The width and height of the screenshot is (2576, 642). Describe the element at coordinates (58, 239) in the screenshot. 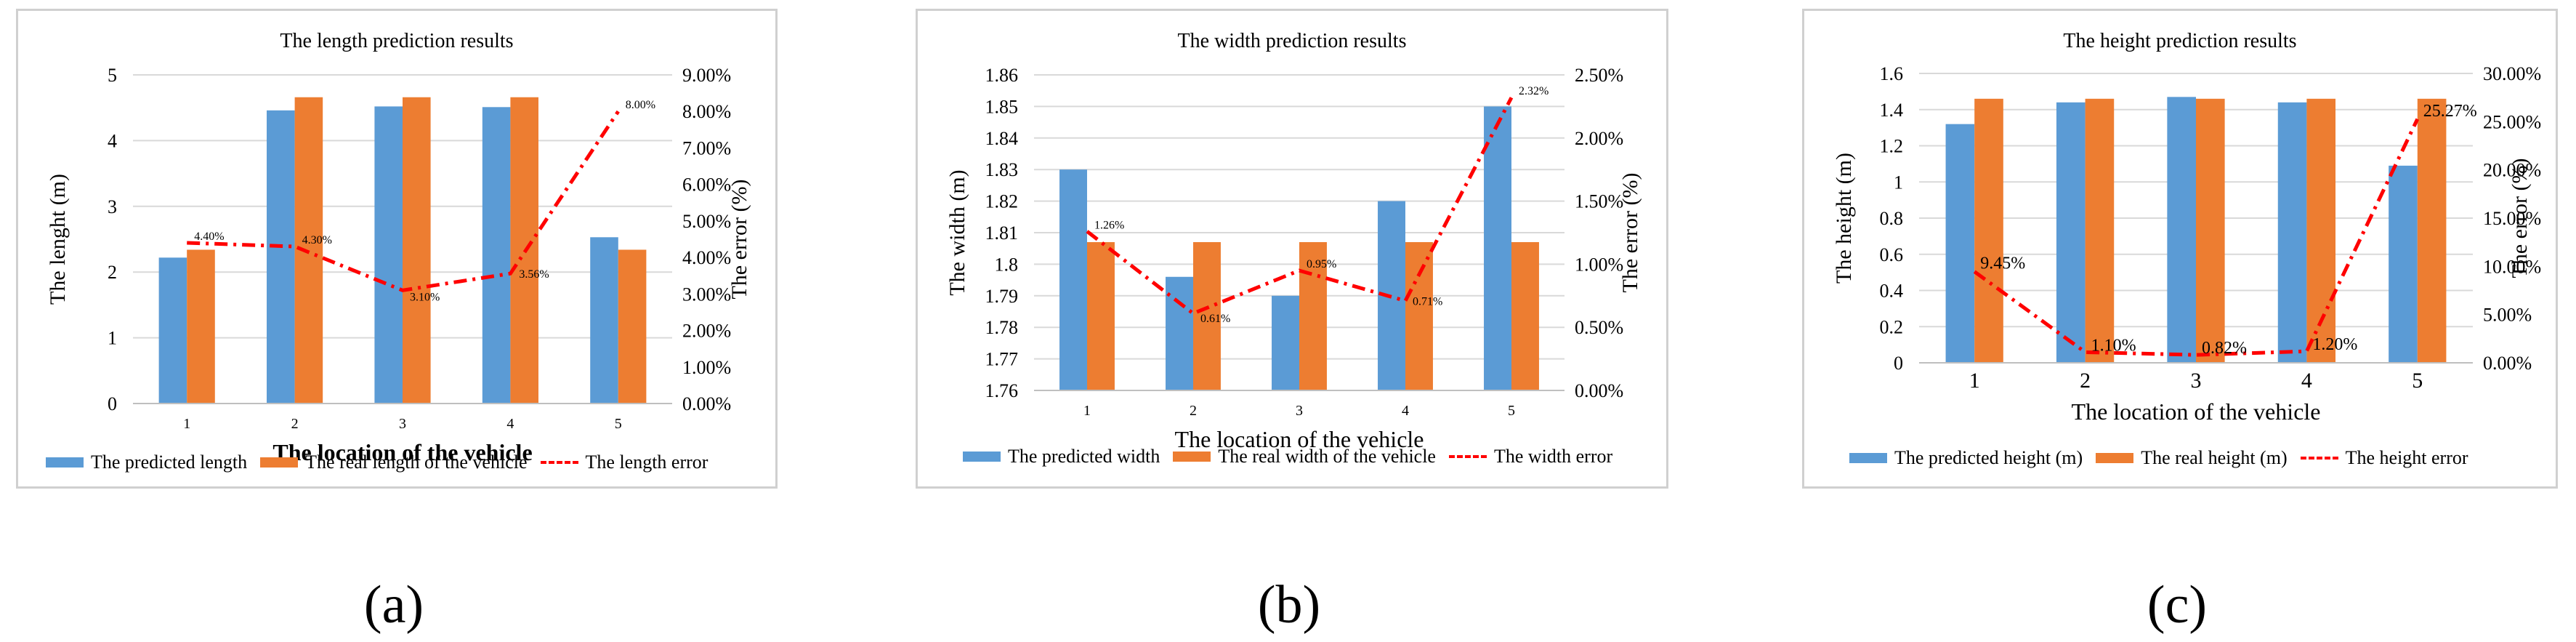

I see `y-axis-title: The lenght (m)` at that location.